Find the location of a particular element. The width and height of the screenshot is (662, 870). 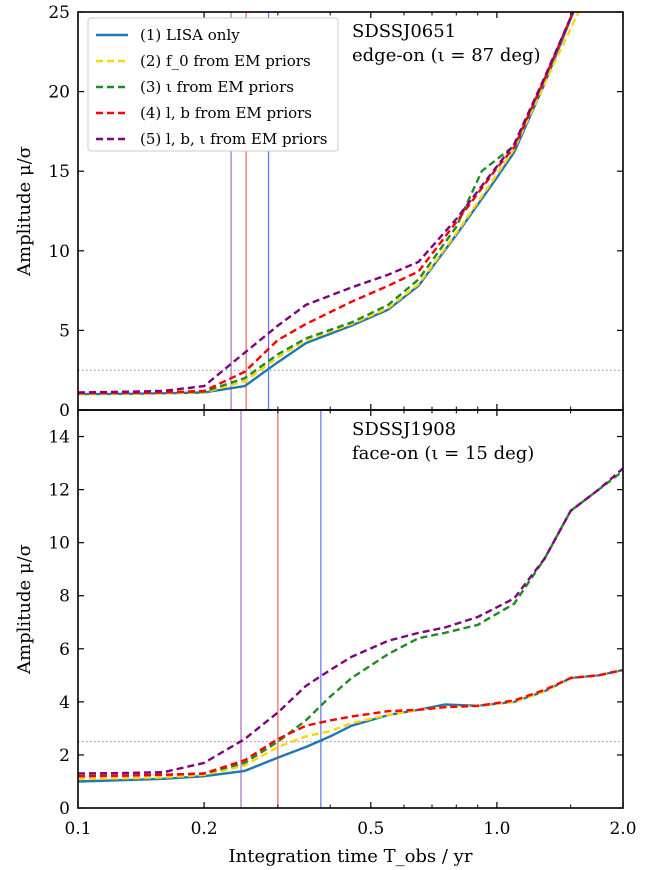

panel1-ytick-label: 20 is located at coordinates (59, 93).